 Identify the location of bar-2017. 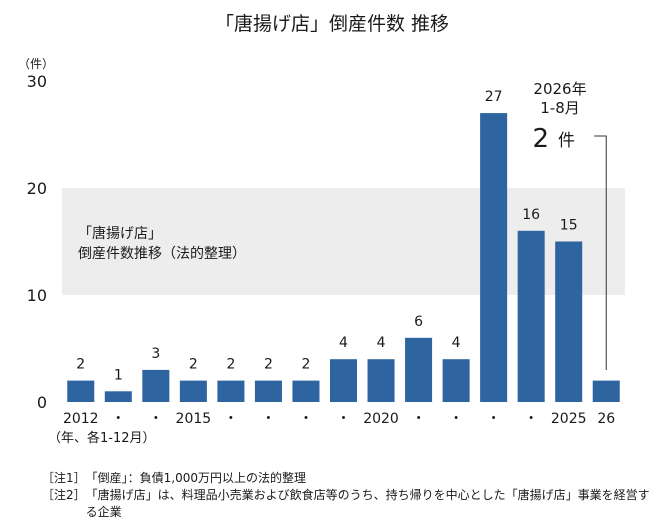
(268, 391).